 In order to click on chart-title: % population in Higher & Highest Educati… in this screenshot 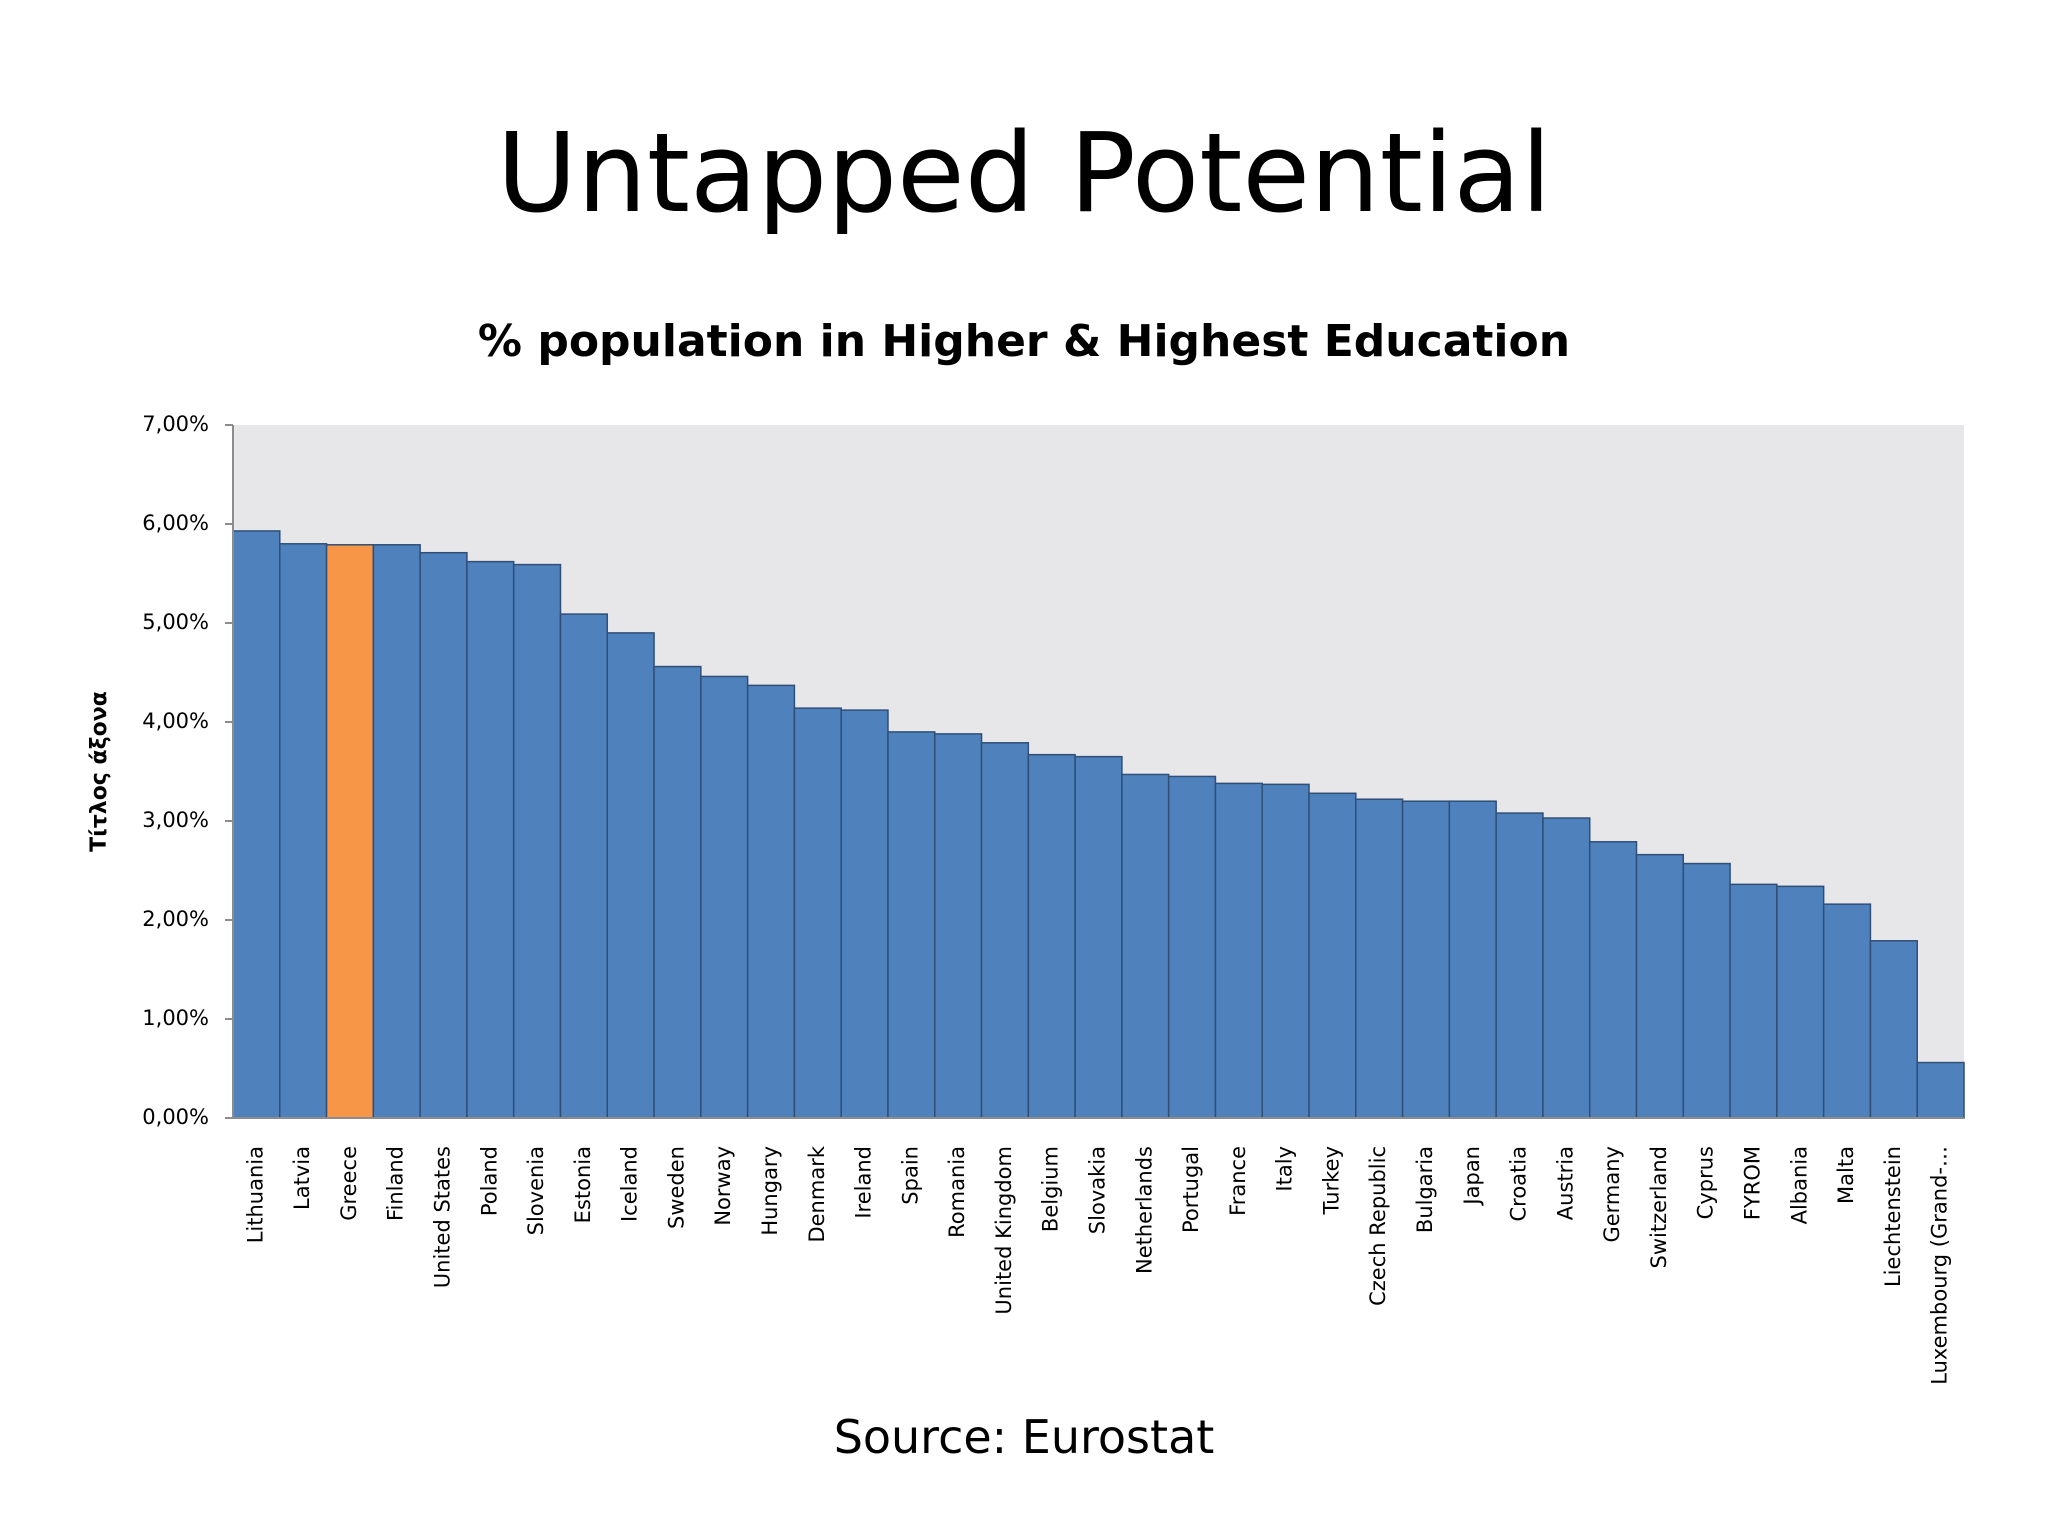, I will do `click(1024, 341)`.